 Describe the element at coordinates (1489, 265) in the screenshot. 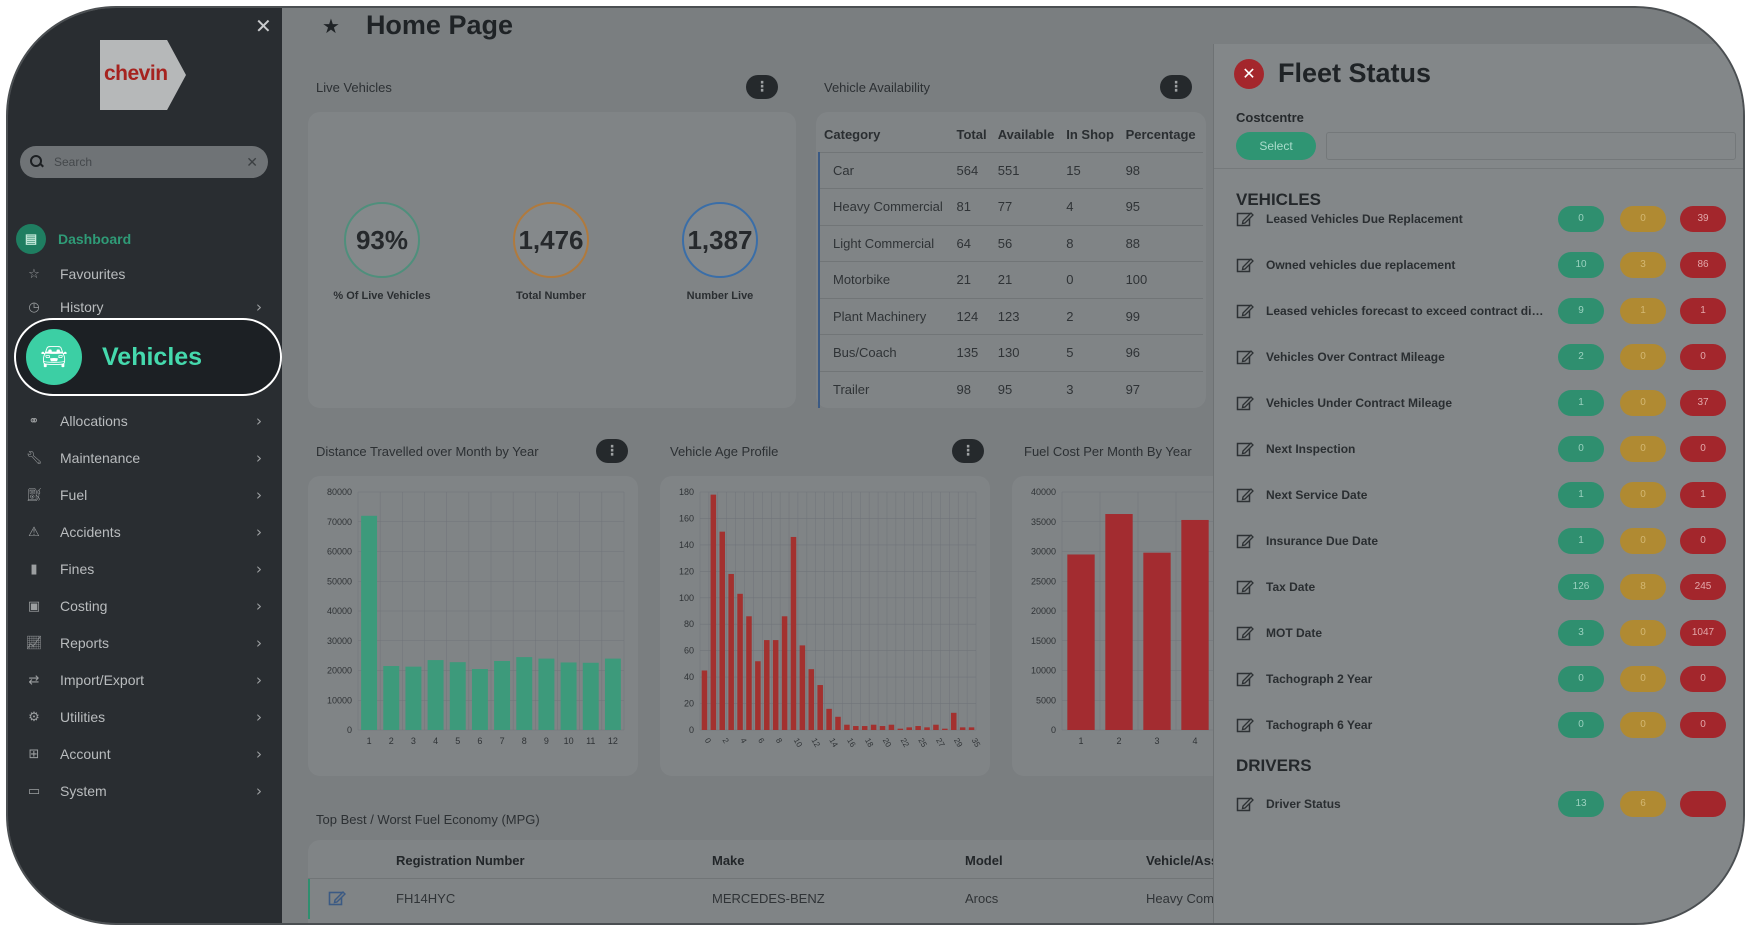

I see `fleet-status-row: Owned vehicles due replacement 10 3 86` at that location.